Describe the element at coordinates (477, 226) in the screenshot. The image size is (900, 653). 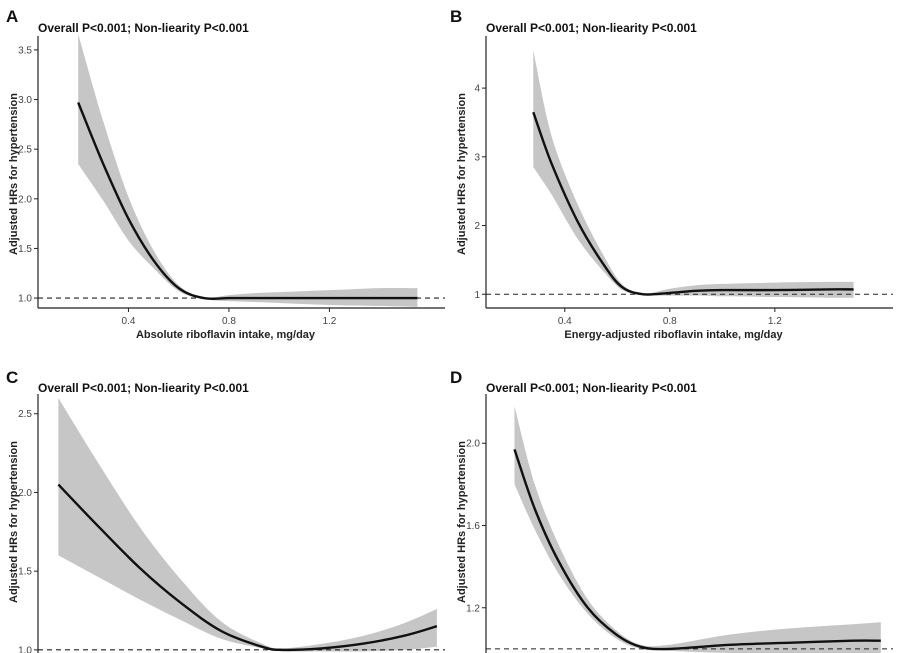
I see `y-tick-label: 2` at that location.